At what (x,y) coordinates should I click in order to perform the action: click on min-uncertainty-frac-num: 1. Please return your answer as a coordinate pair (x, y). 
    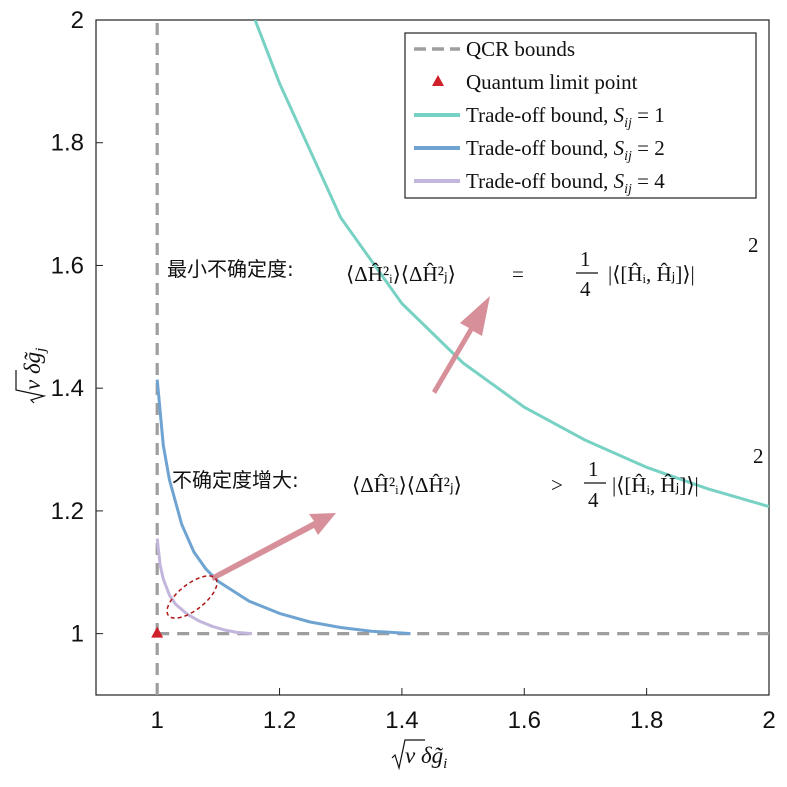
    Looking at the image, I should click on (585, 259).